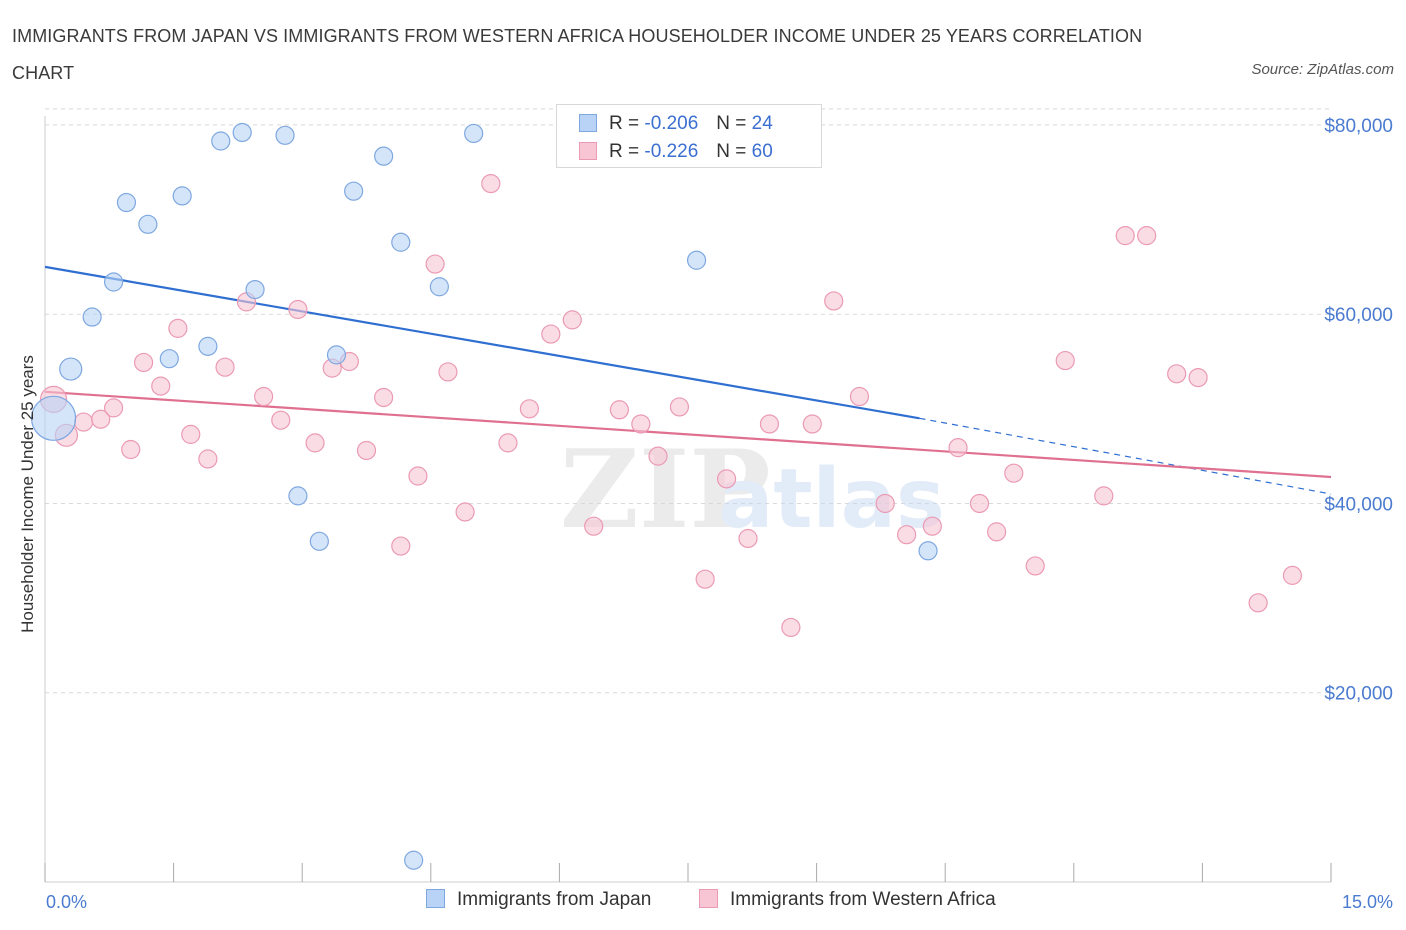 This screenshot has width=1406, height=930. What do you see at coordinates (688, 434) in the screenshot?
I see `trend-line-wafrica` at bounding box center [688, 434].